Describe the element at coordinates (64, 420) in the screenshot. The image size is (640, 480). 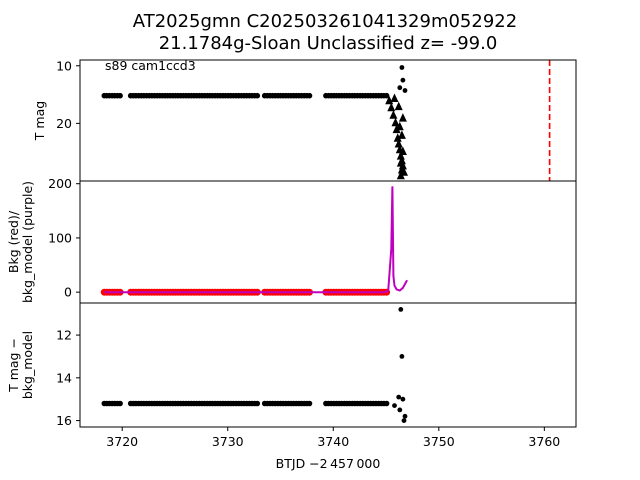
I see `panel3-ytick-label: 16` at that location.